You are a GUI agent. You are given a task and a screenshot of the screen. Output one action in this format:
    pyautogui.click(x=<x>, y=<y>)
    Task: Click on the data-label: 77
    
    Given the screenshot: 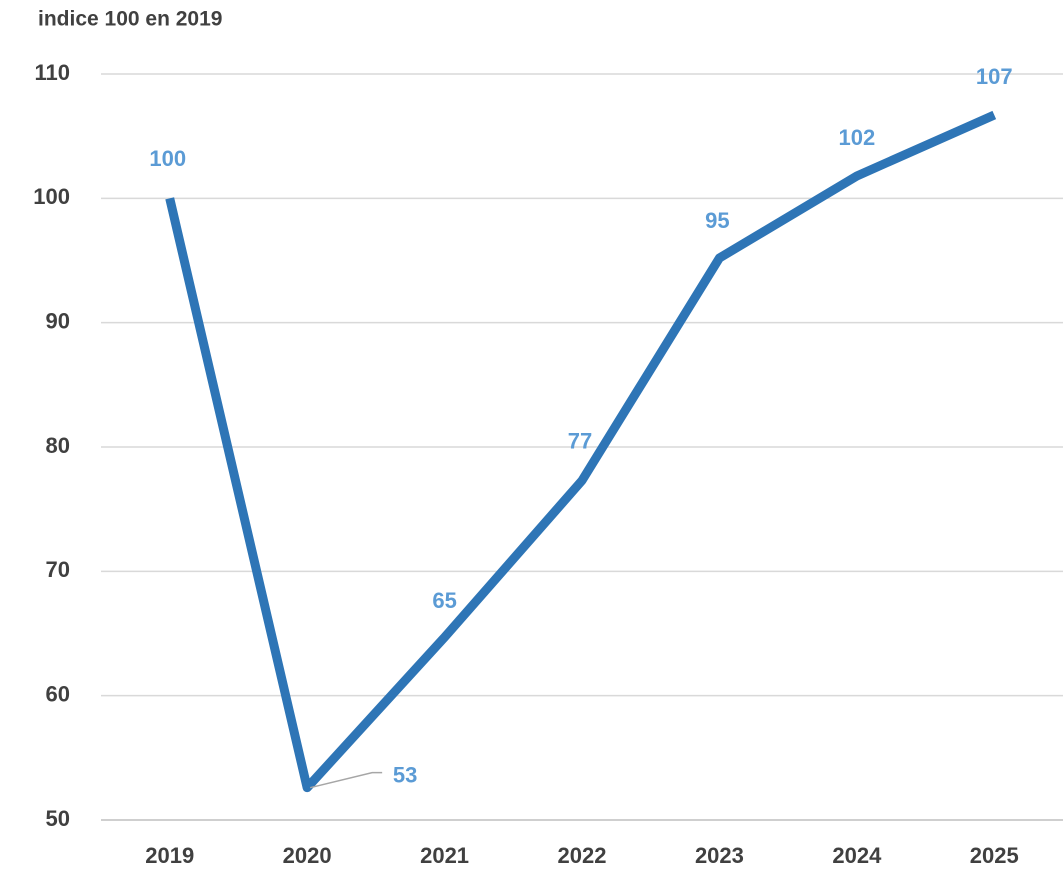 What is the action you would take?
    pyautogui.click(x=580, y=440)
    